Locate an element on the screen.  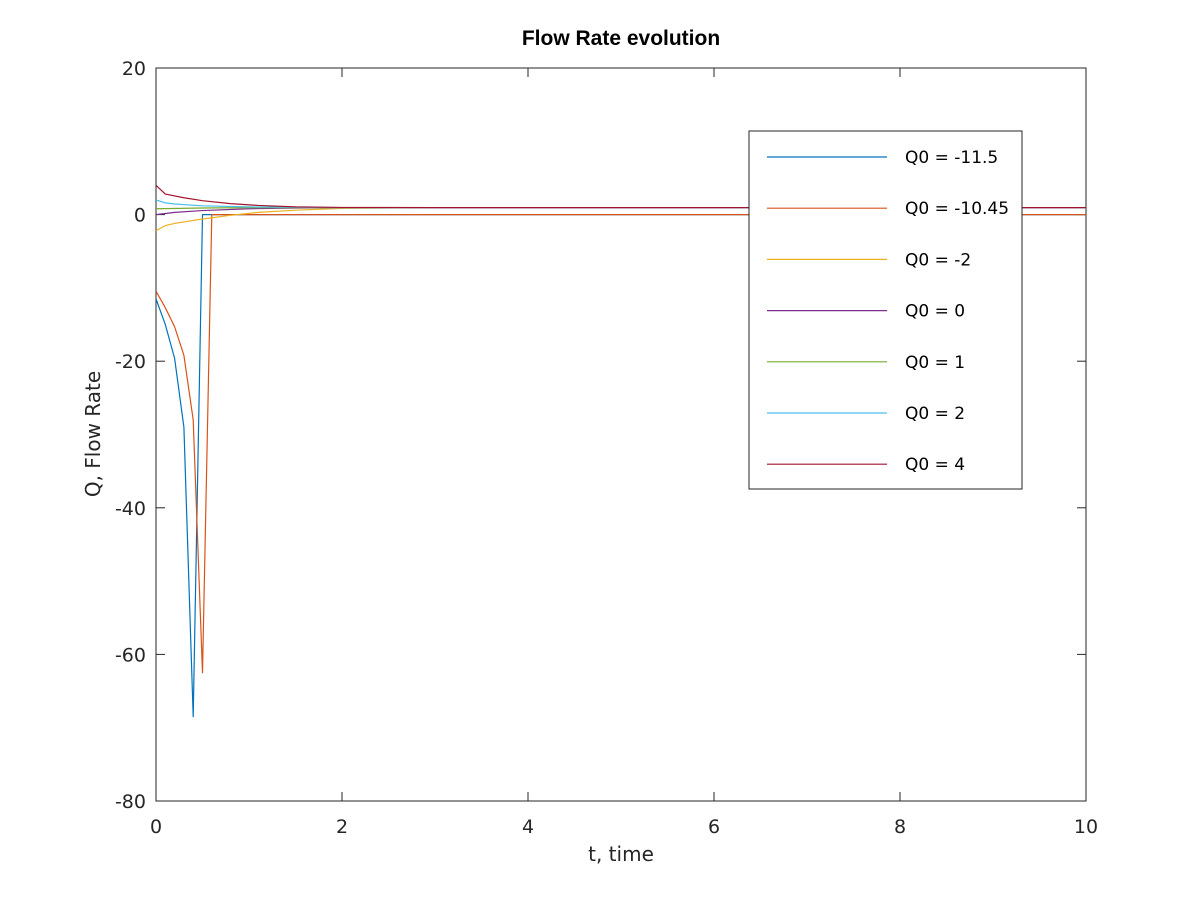
y-tick-label: -60 is located at coordinates (130, 655).